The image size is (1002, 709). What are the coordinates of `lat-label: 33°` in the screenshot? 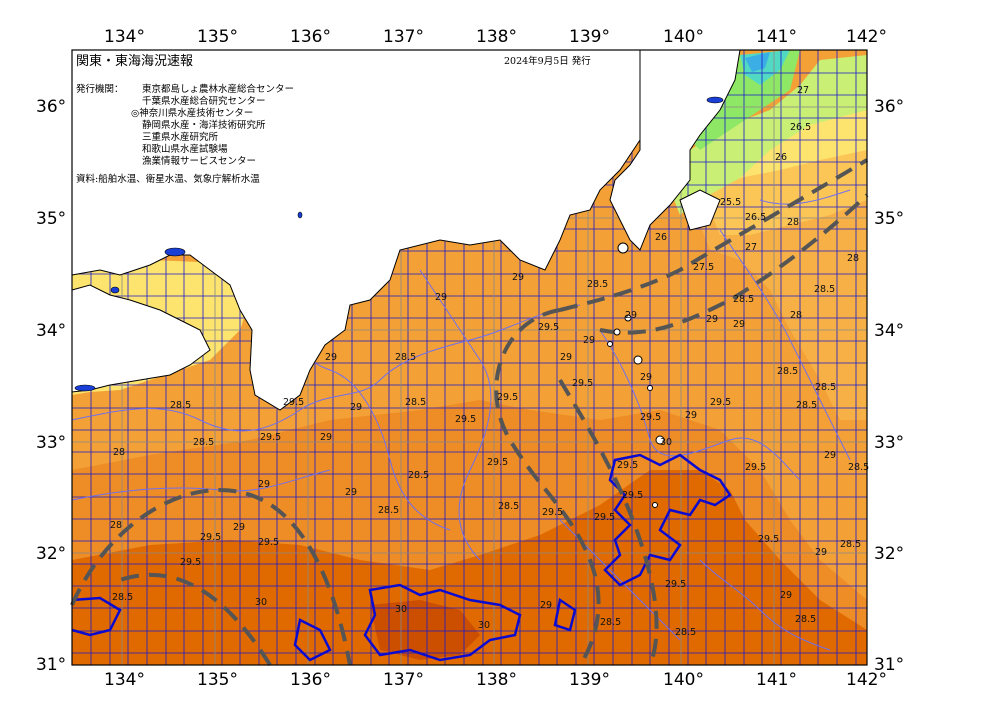 It's located at (889, 443).